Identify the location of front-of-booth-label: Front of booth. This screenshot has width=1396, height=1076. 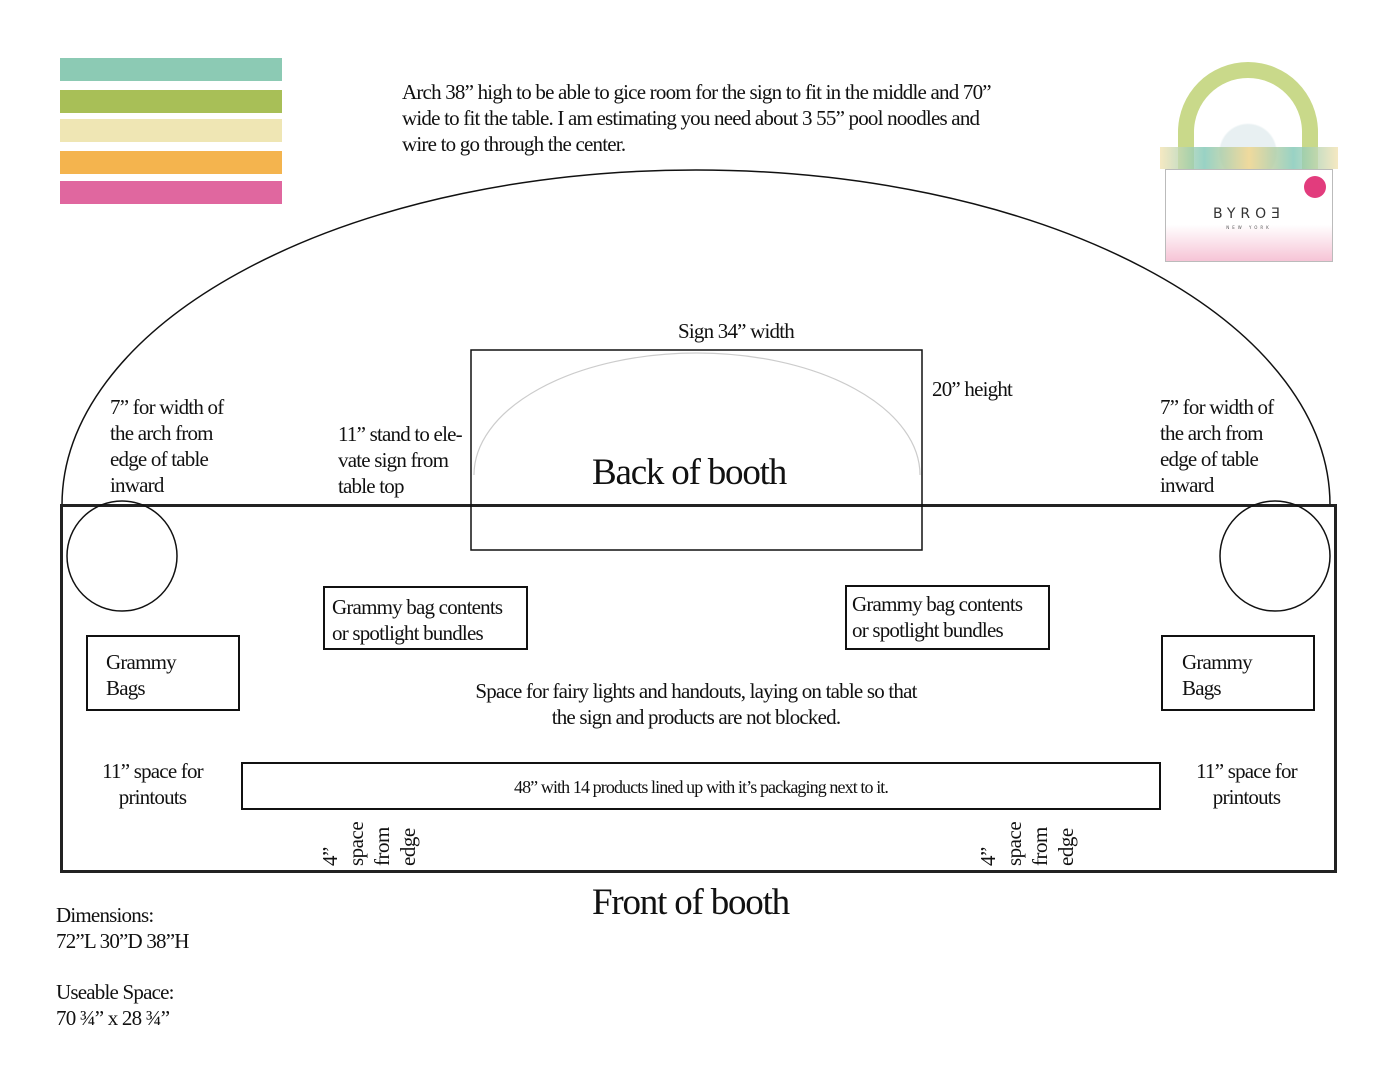
(691, 902).